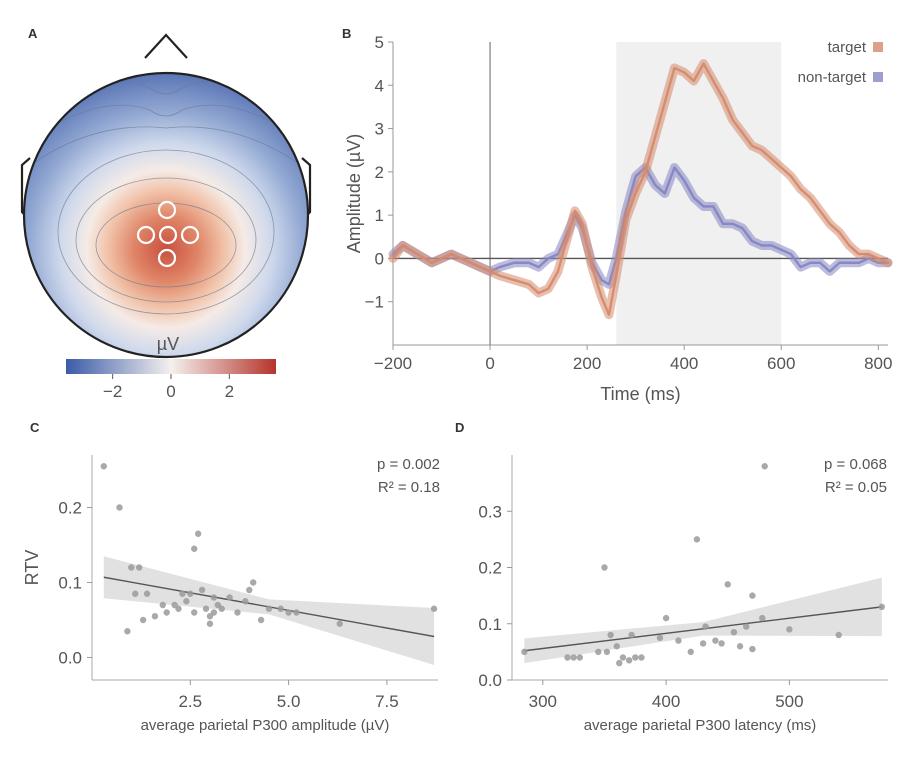  Describe the element at coordinates (379, 258) in the screenshot. I see `y-tick-label: 0` at that location.